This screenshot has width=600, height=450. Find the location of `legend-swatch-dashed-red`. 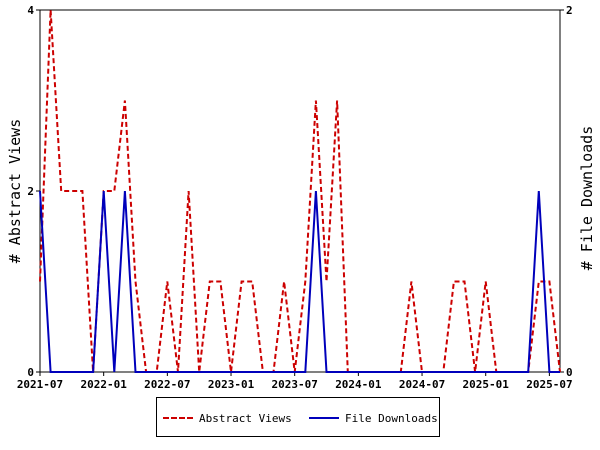

legend-swatch-dashed-red is located at coordinates (178, 418).